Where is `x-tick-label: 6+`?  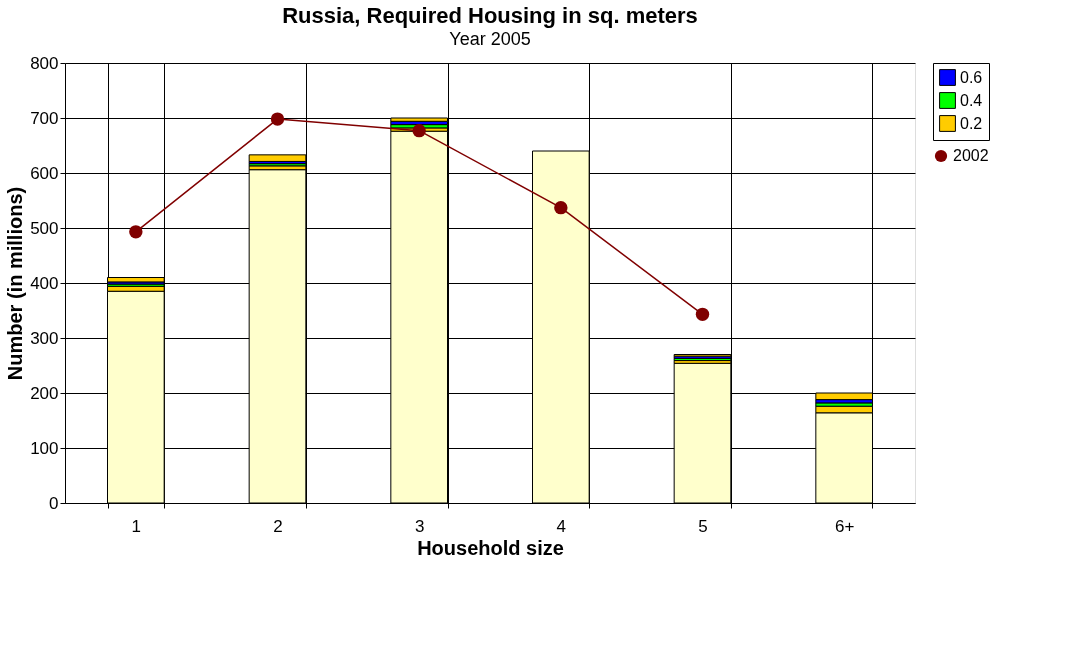
x-tick-label: 6+ is located at coordinates (844, 526).